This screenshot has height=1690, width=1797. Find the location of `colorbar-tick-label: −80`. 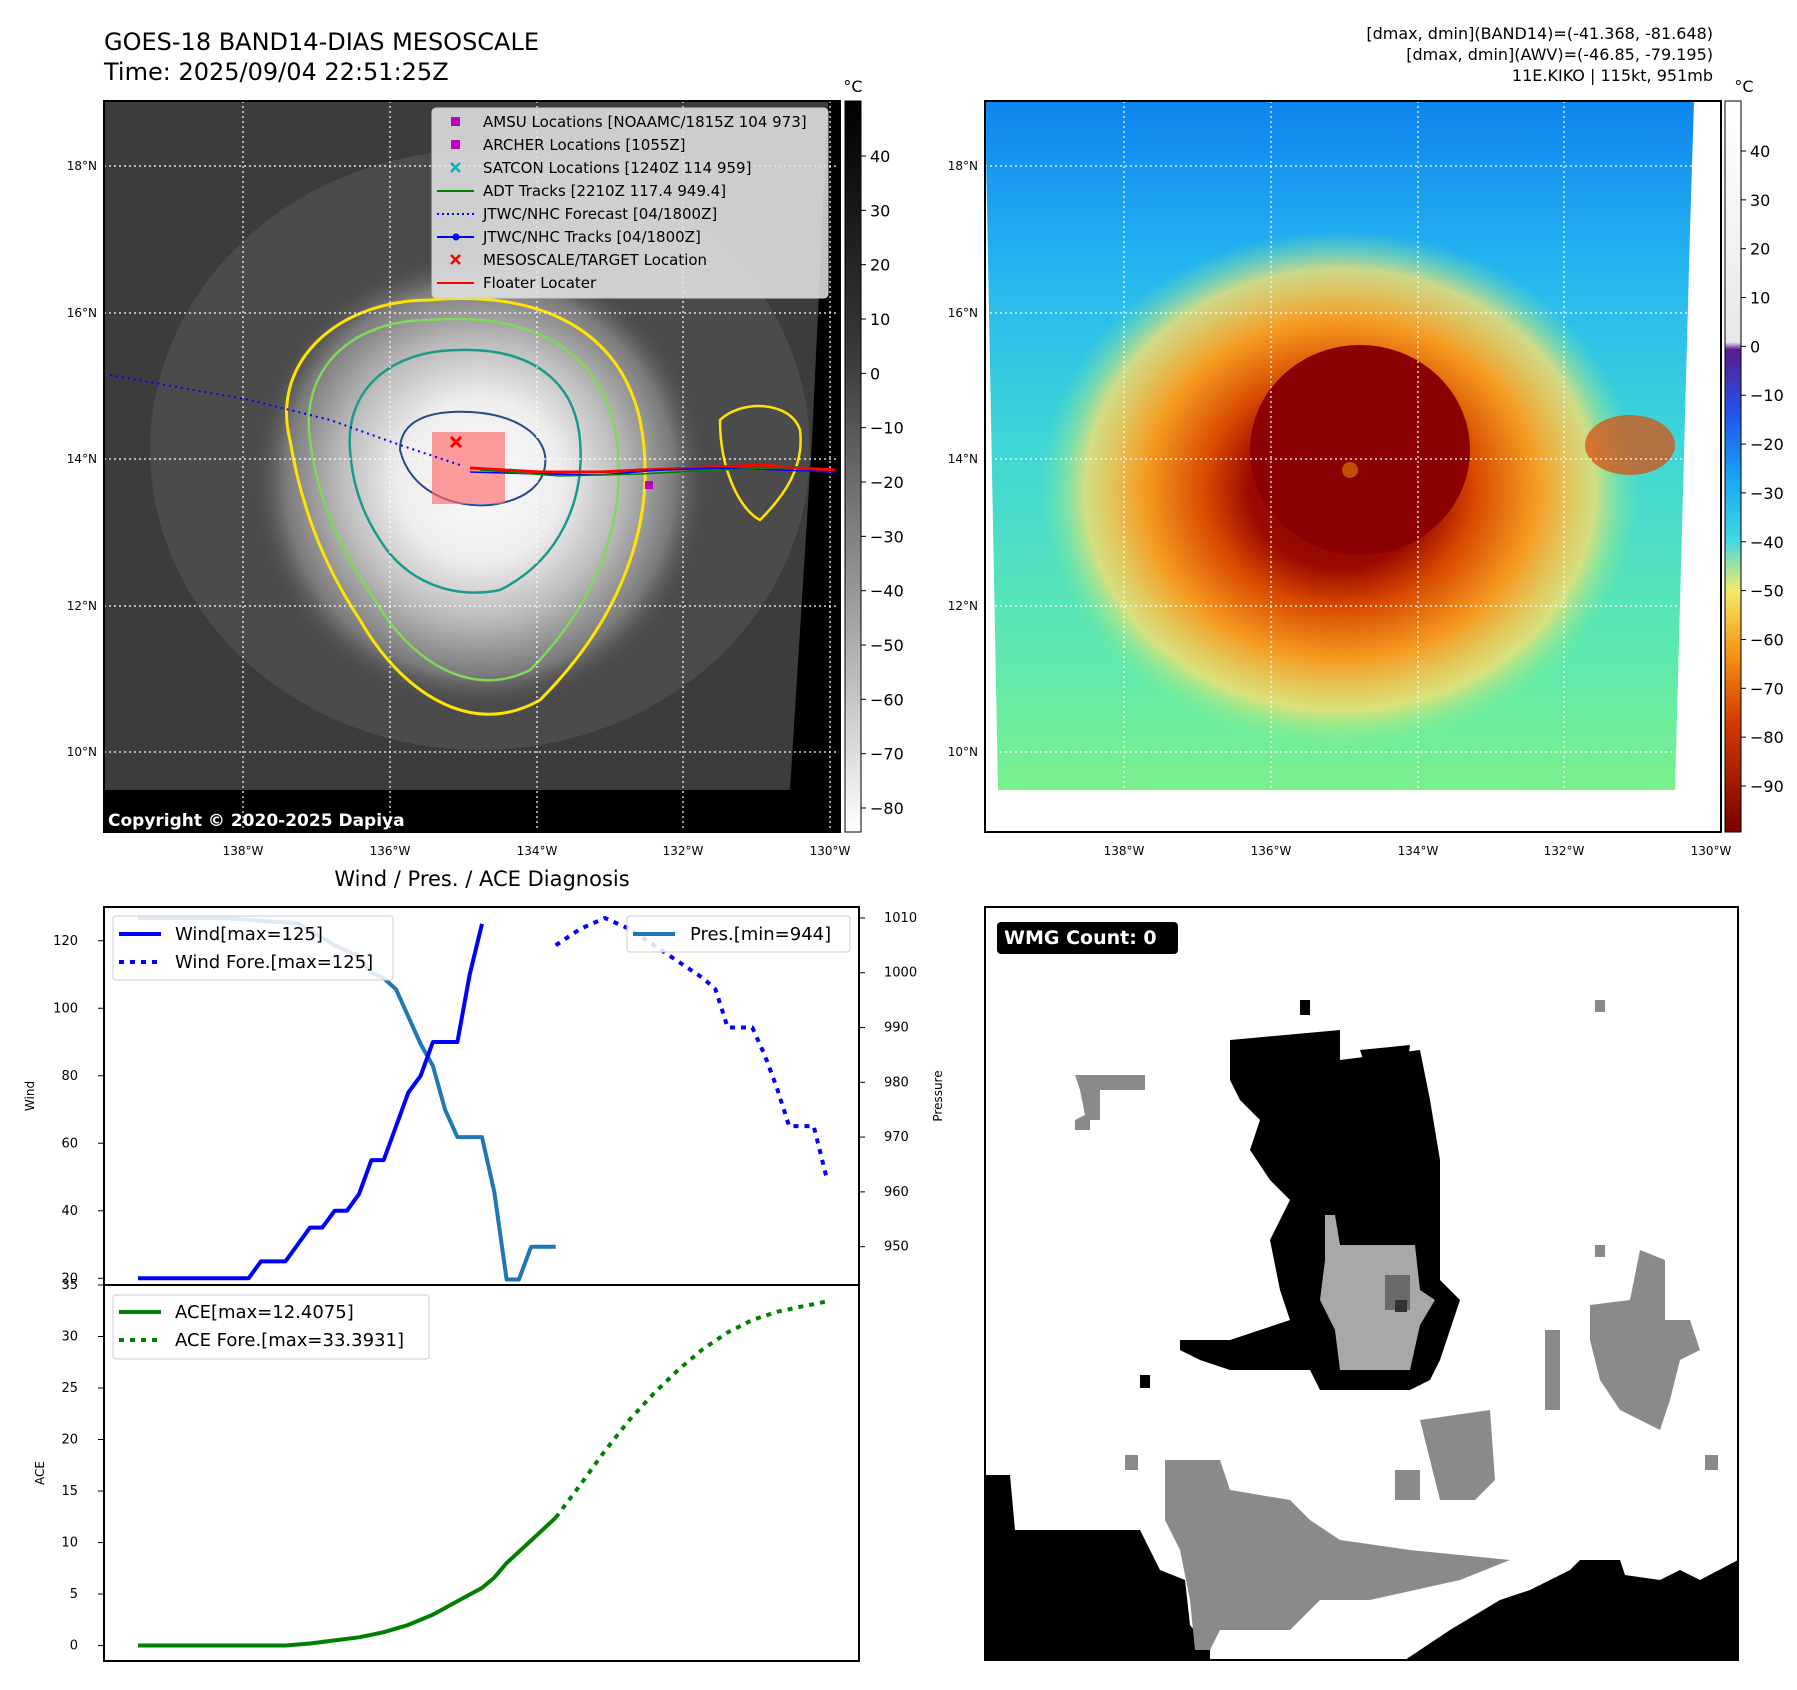

colorbar-tick-label: −80 is located at coordinates (1767, 737).